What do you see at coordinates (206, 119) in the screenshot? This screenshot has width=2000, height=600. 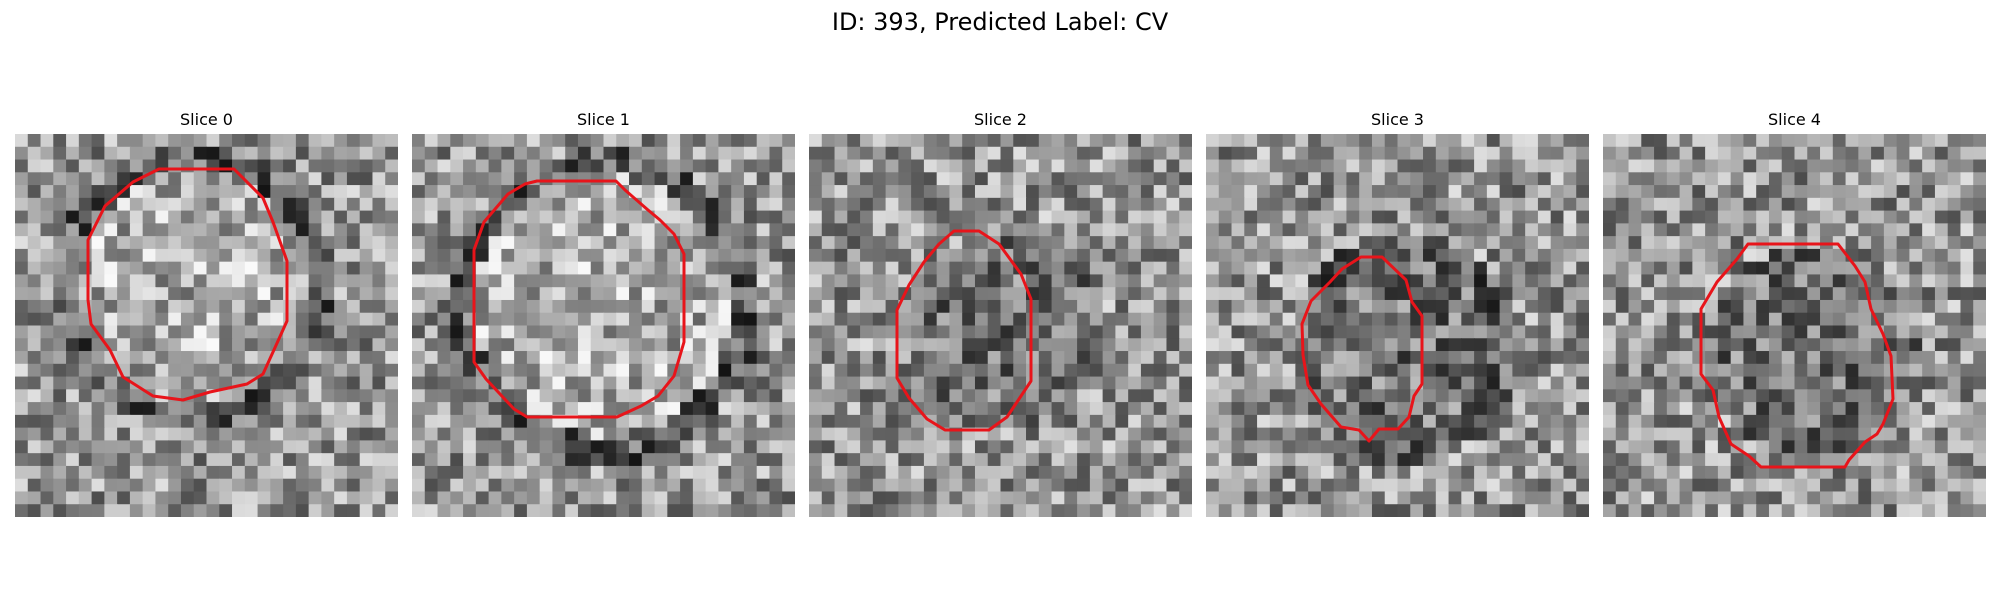 I see `slice-title-0: Slice 0` at bounding box center [206, 119].